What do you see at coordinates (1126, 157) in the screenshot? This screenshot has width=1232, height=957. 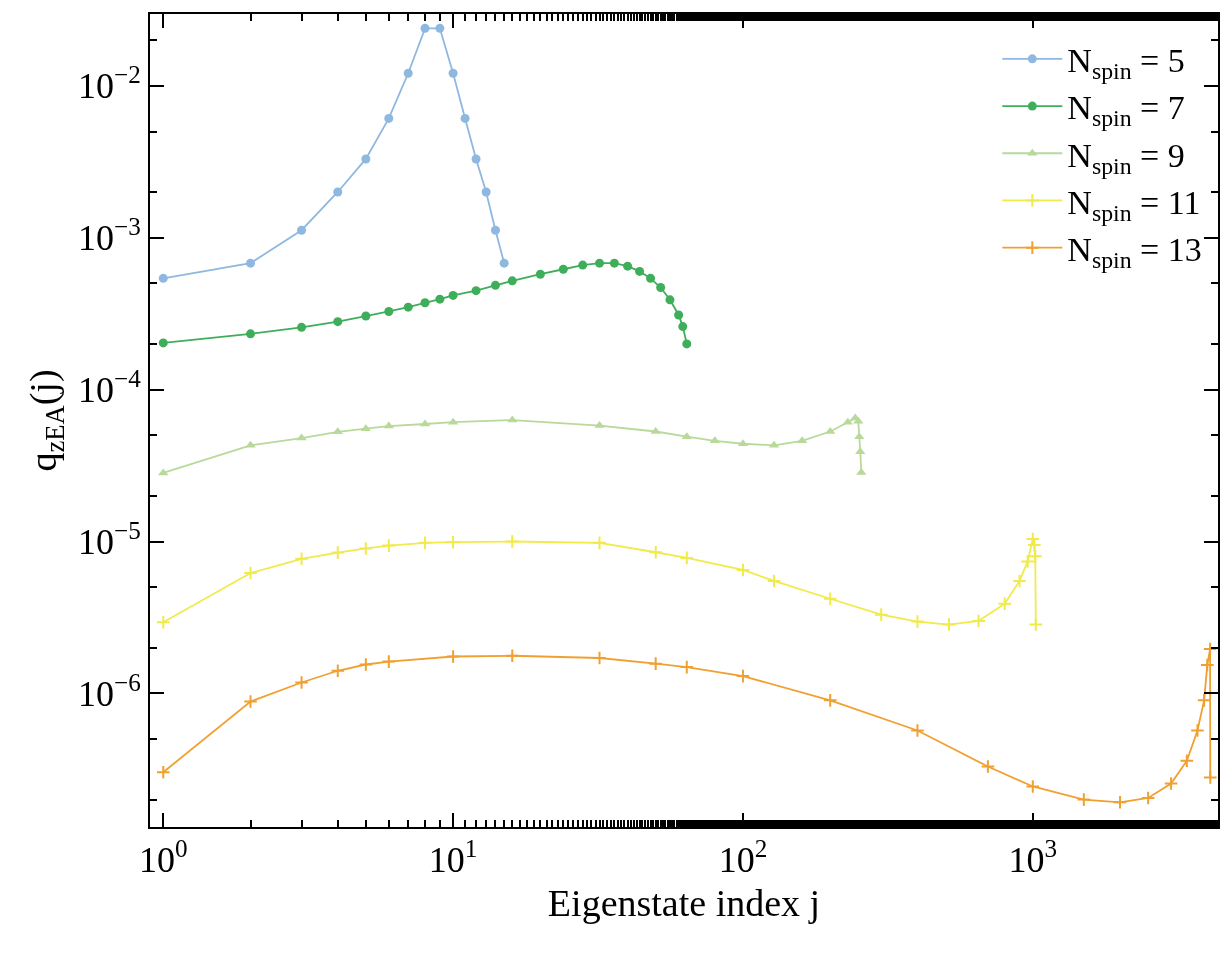 I see `legend-label: N$_{spin}$ = 9` at bounding box center [1126, 157].